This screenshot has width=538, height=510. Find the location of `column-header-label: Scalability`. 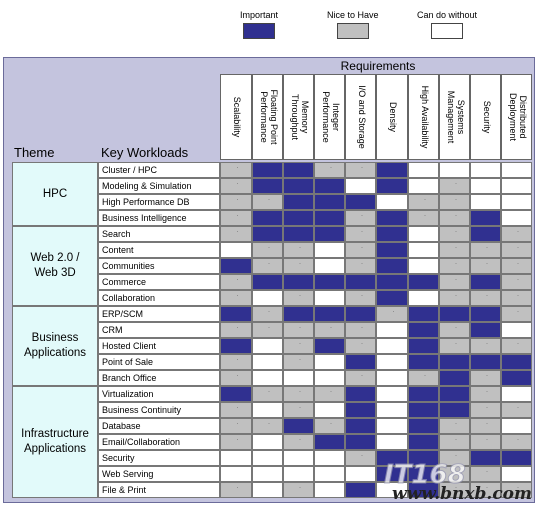

column-header-label: Scalability is located at coordinates (236, 117).